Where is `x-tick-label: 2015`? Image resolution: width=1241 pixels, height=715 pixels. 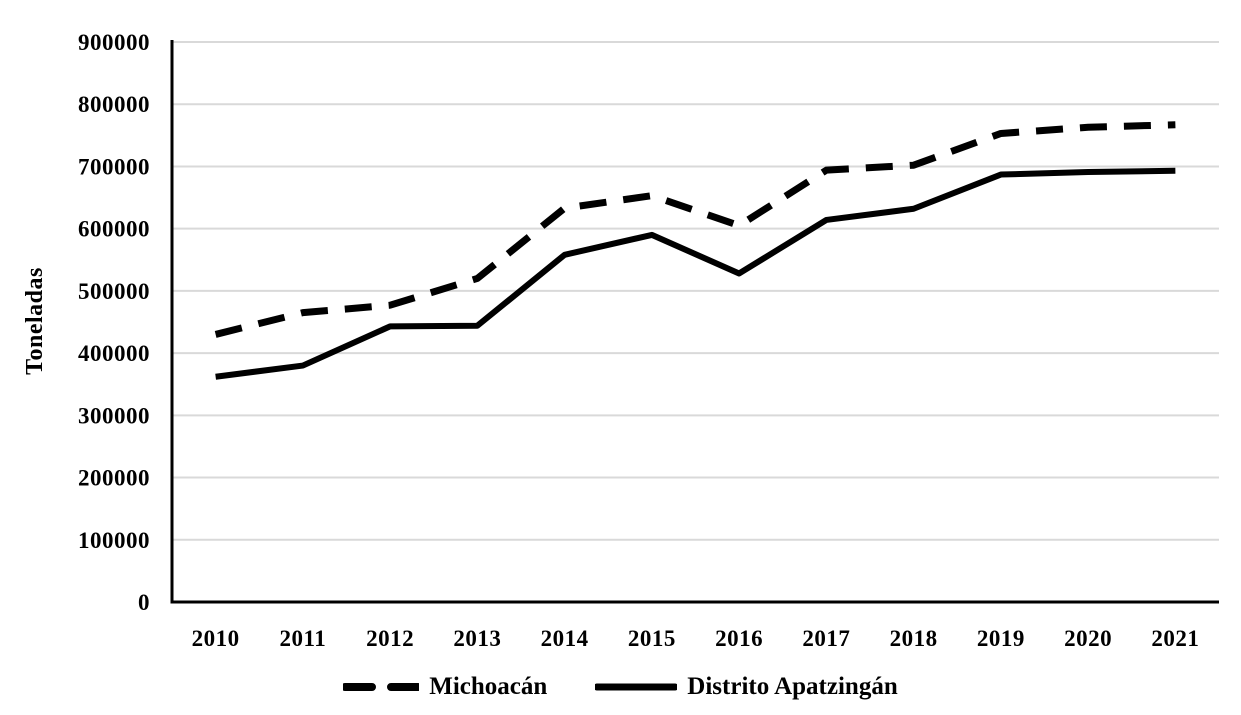
x-tick-label: 2015 is located at coordinates (652, 638).